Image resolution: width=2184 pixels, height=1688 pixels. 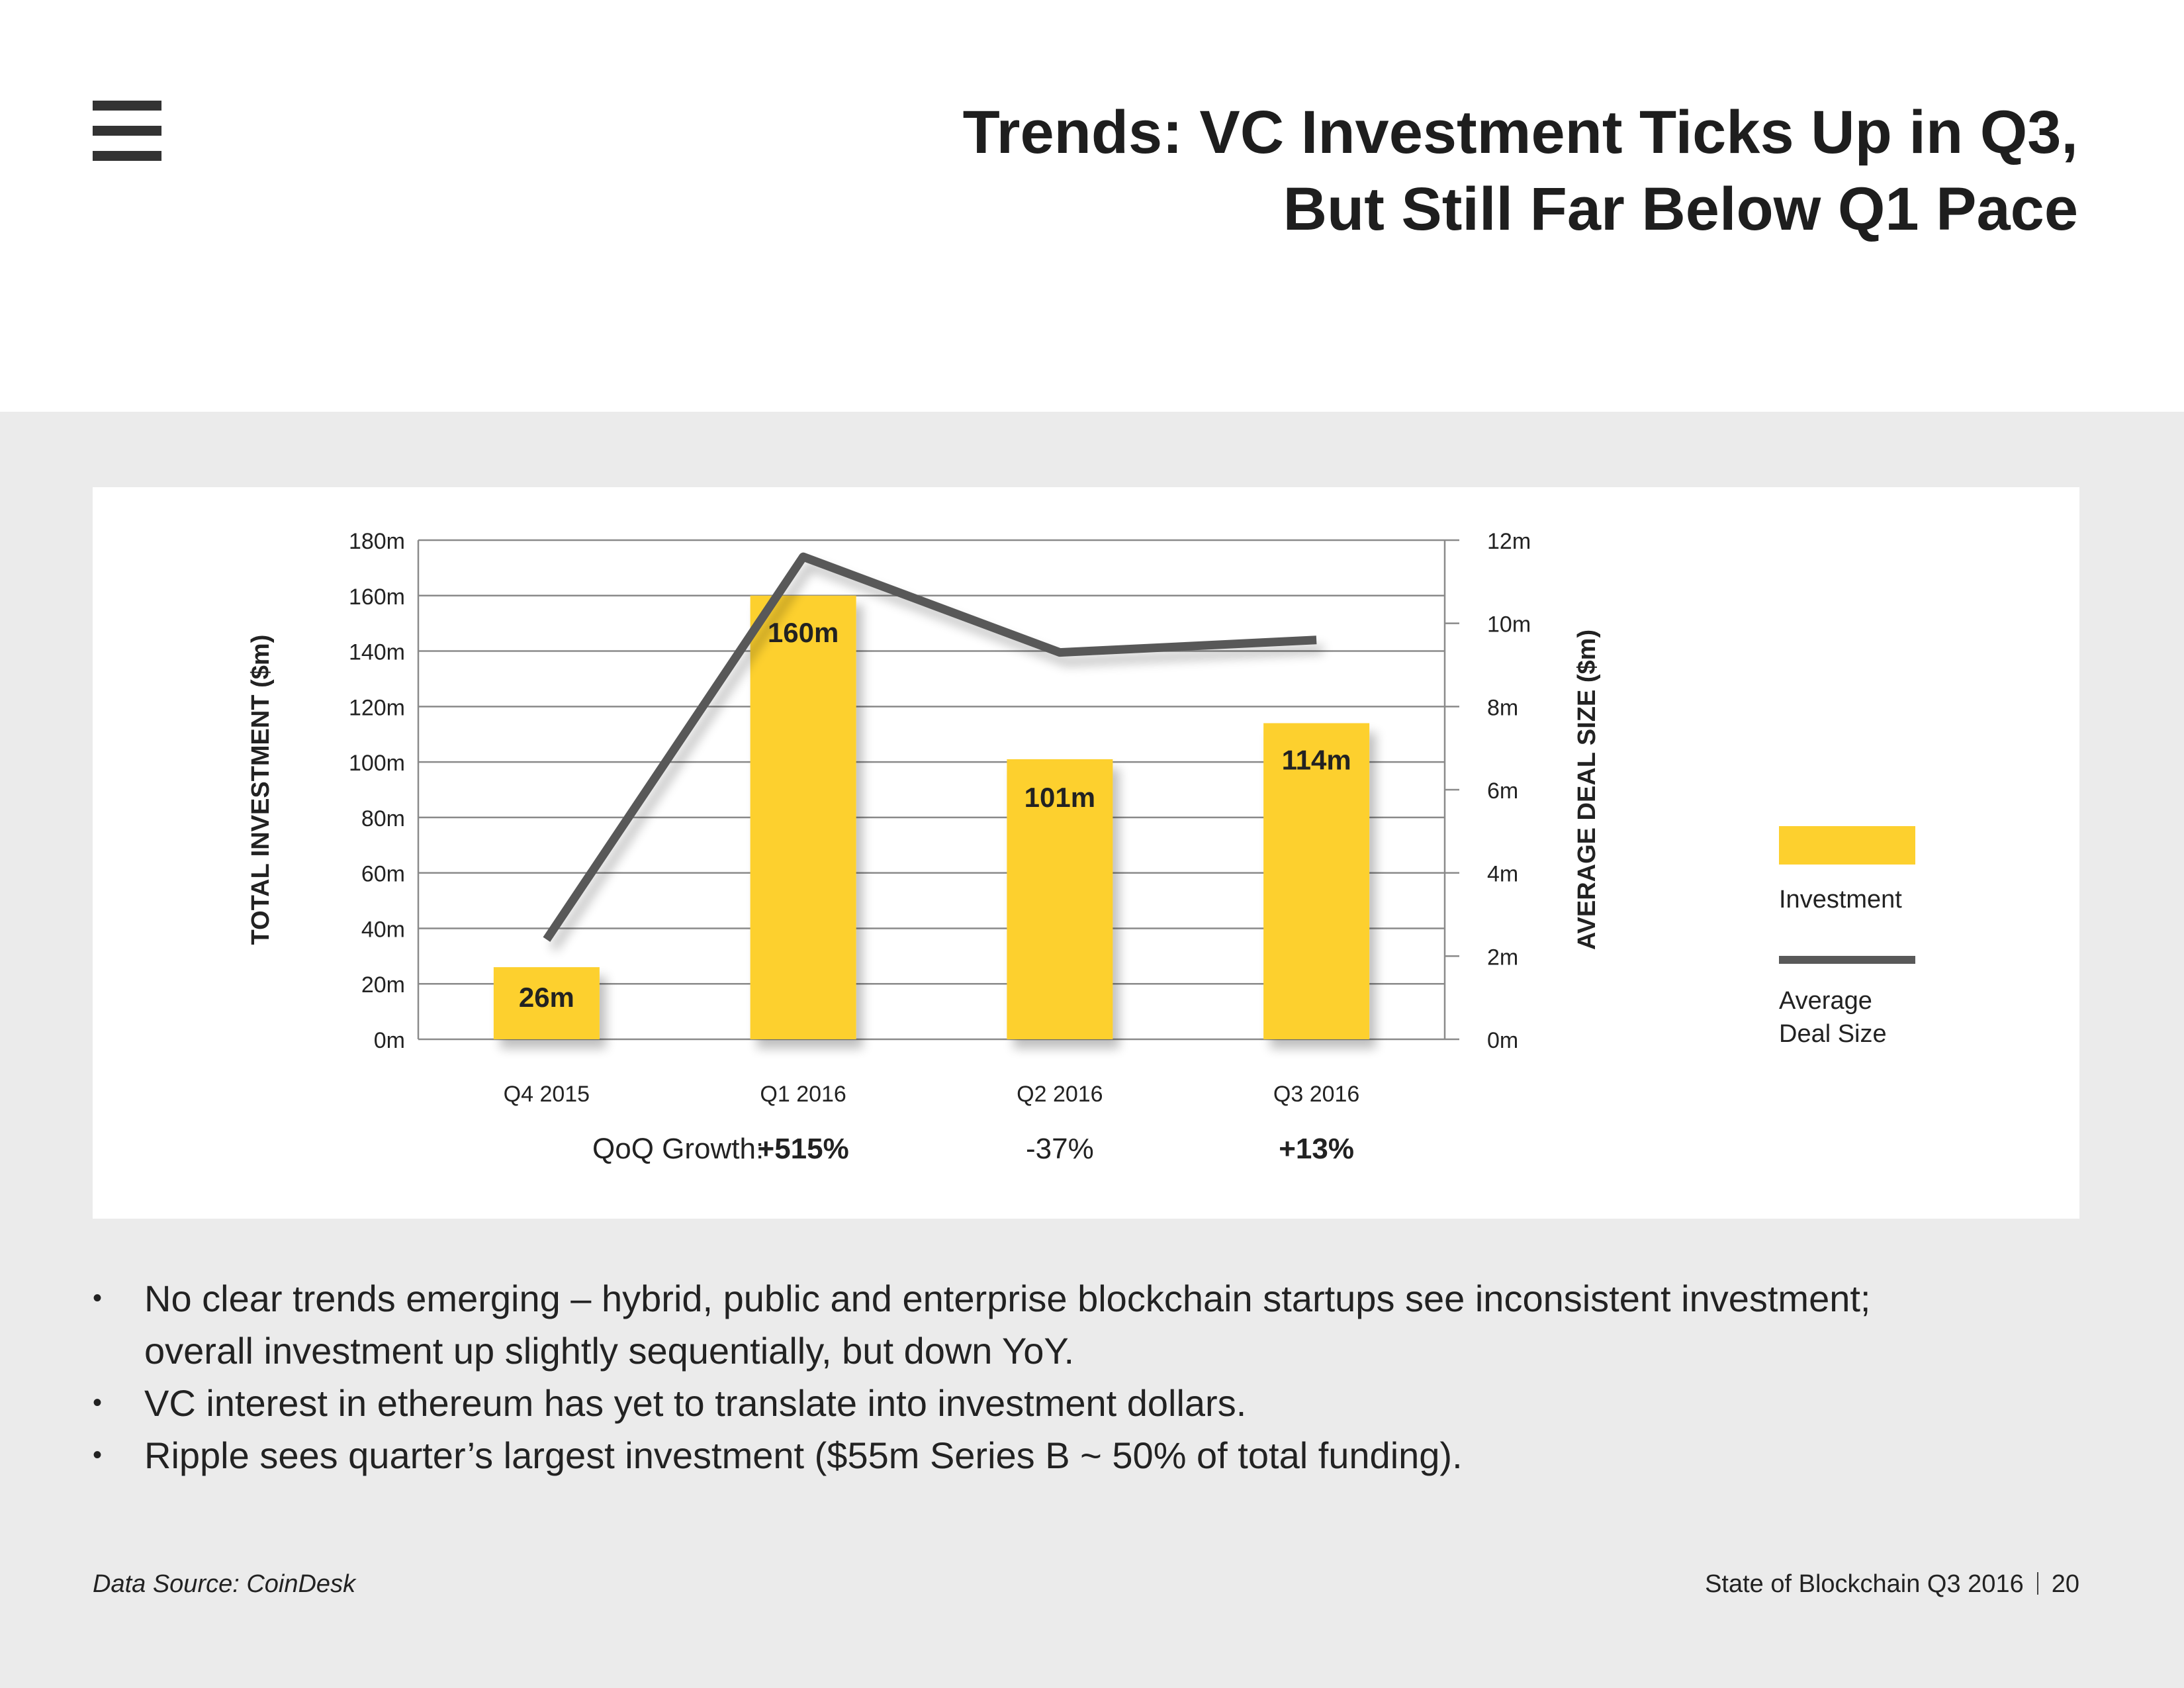 What do you see at coordinates (1316, 1149) in the screenshot?
I see `qoq-growth-value: +13%` at bounding box center [1316, 1149].